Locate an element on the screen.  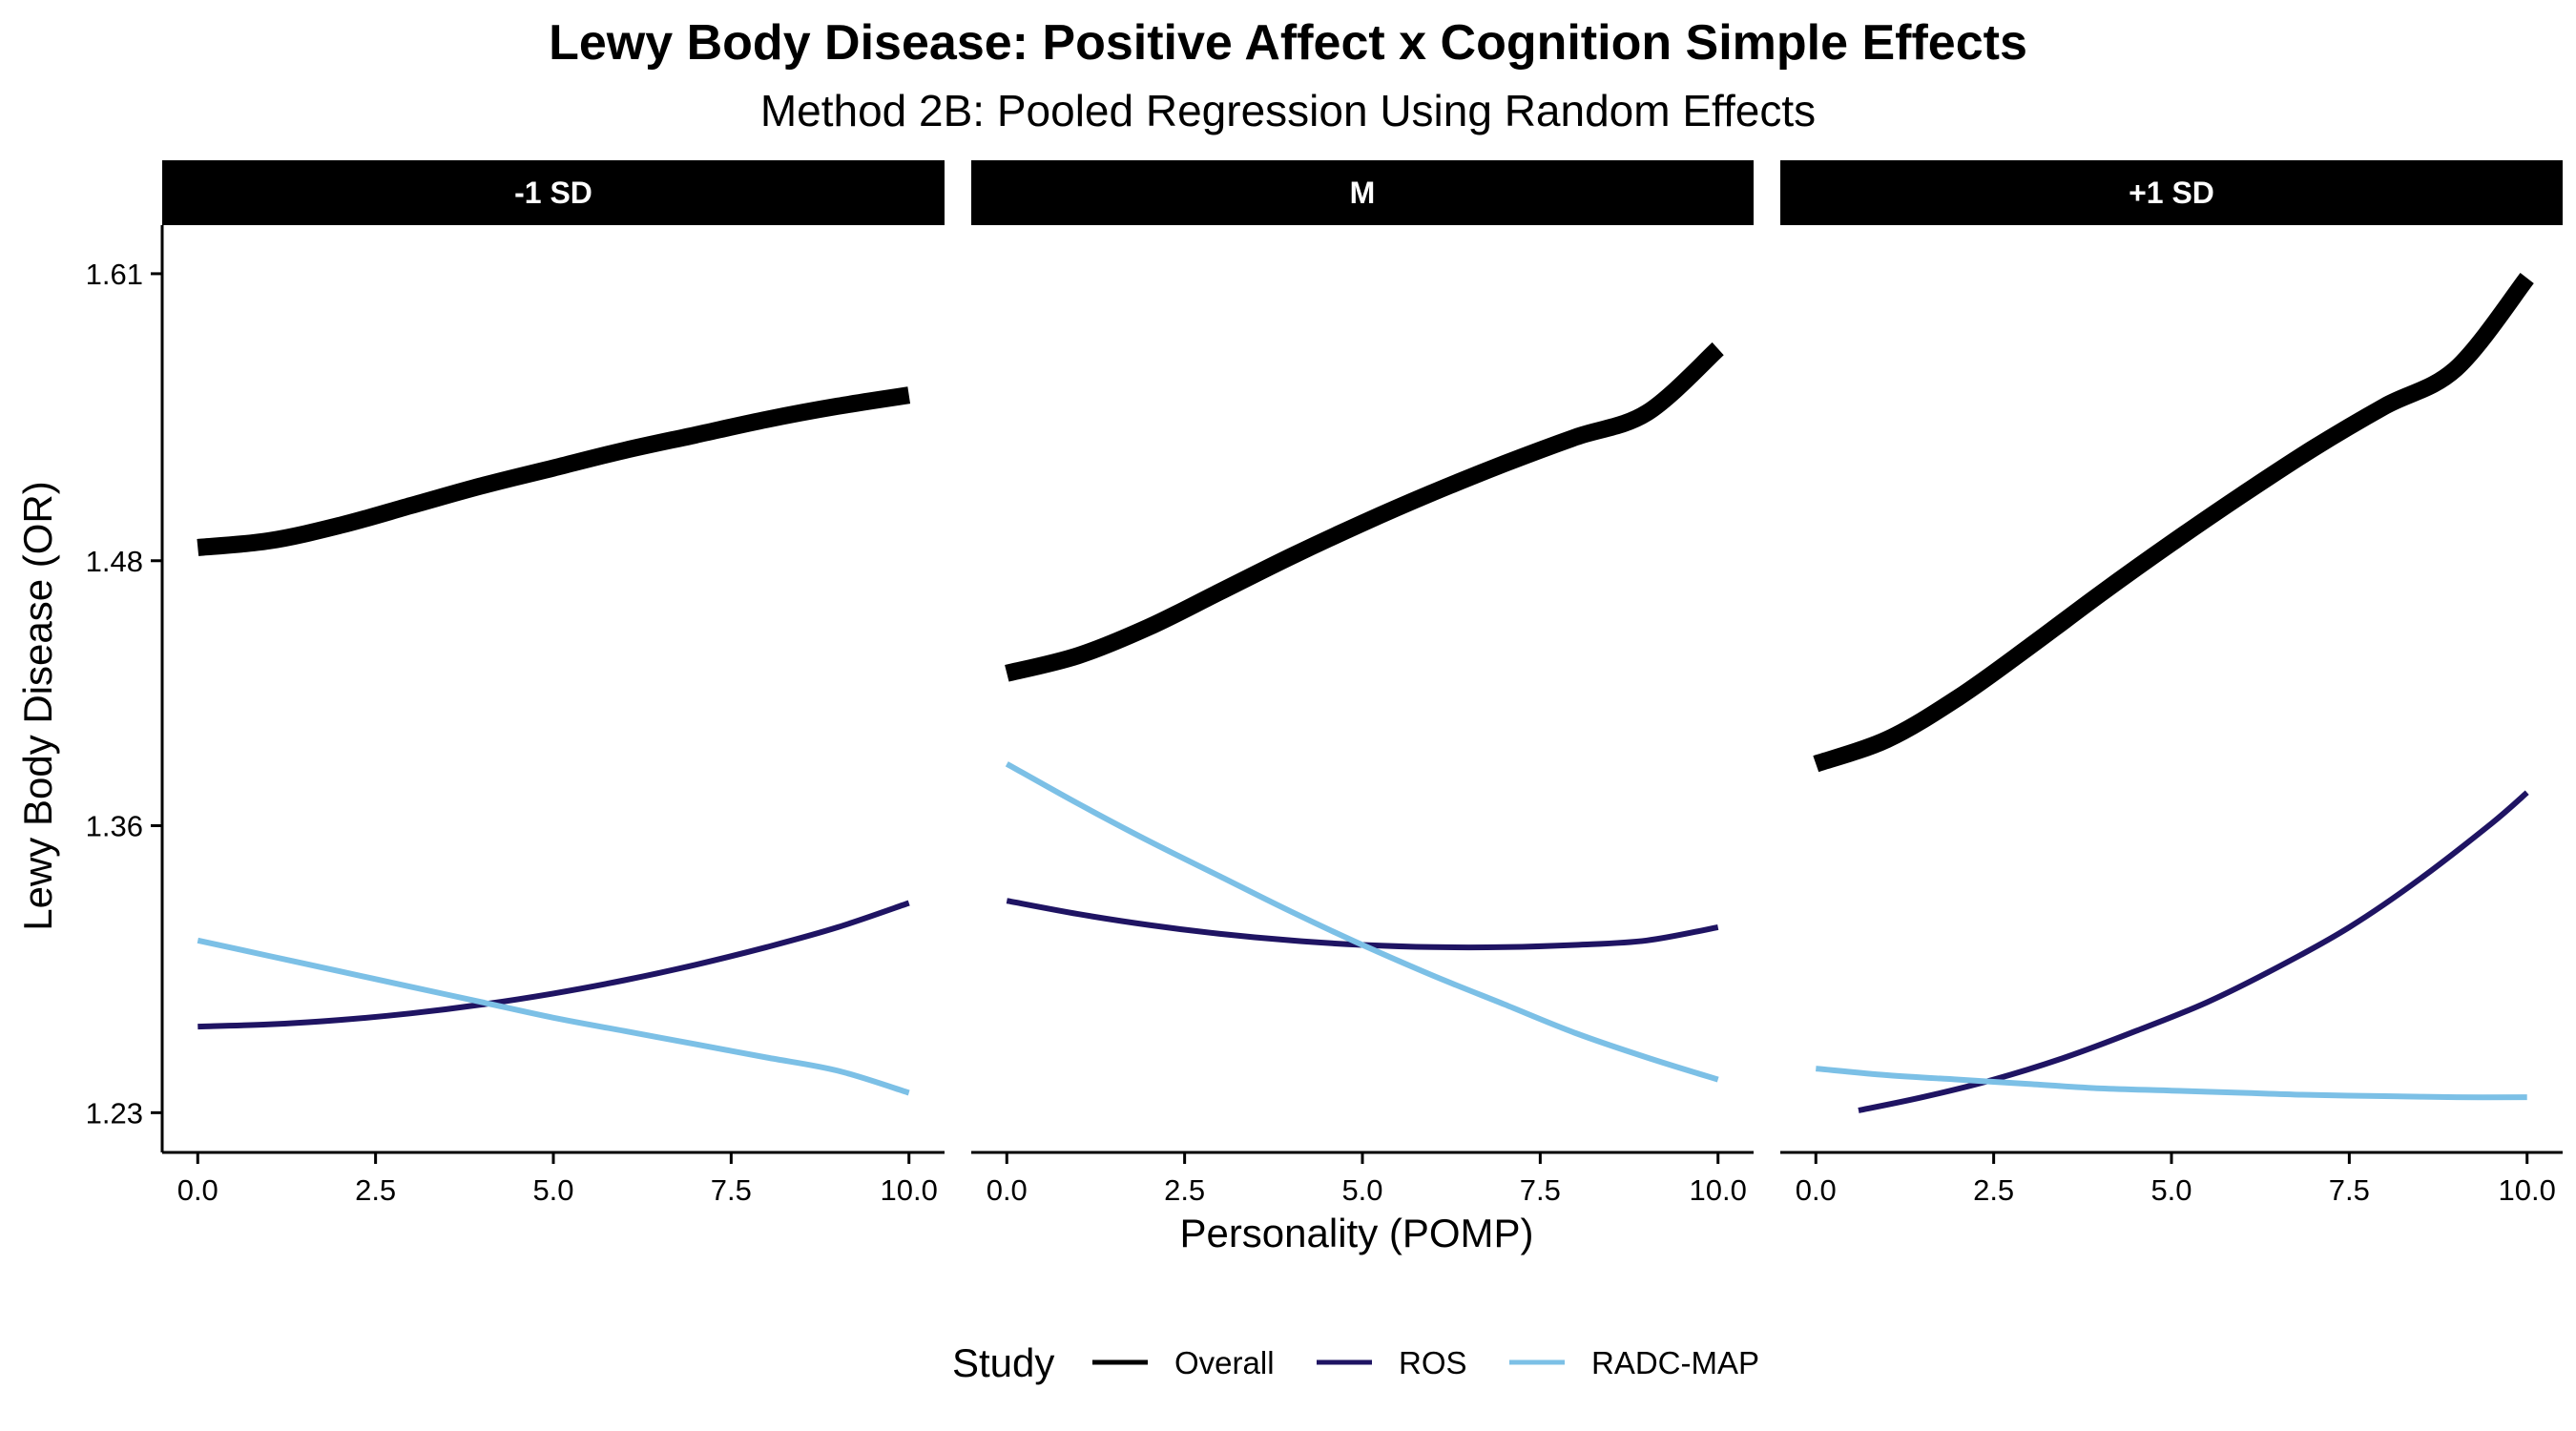
legend-title: Study is located at coordinates (1003, 1362).